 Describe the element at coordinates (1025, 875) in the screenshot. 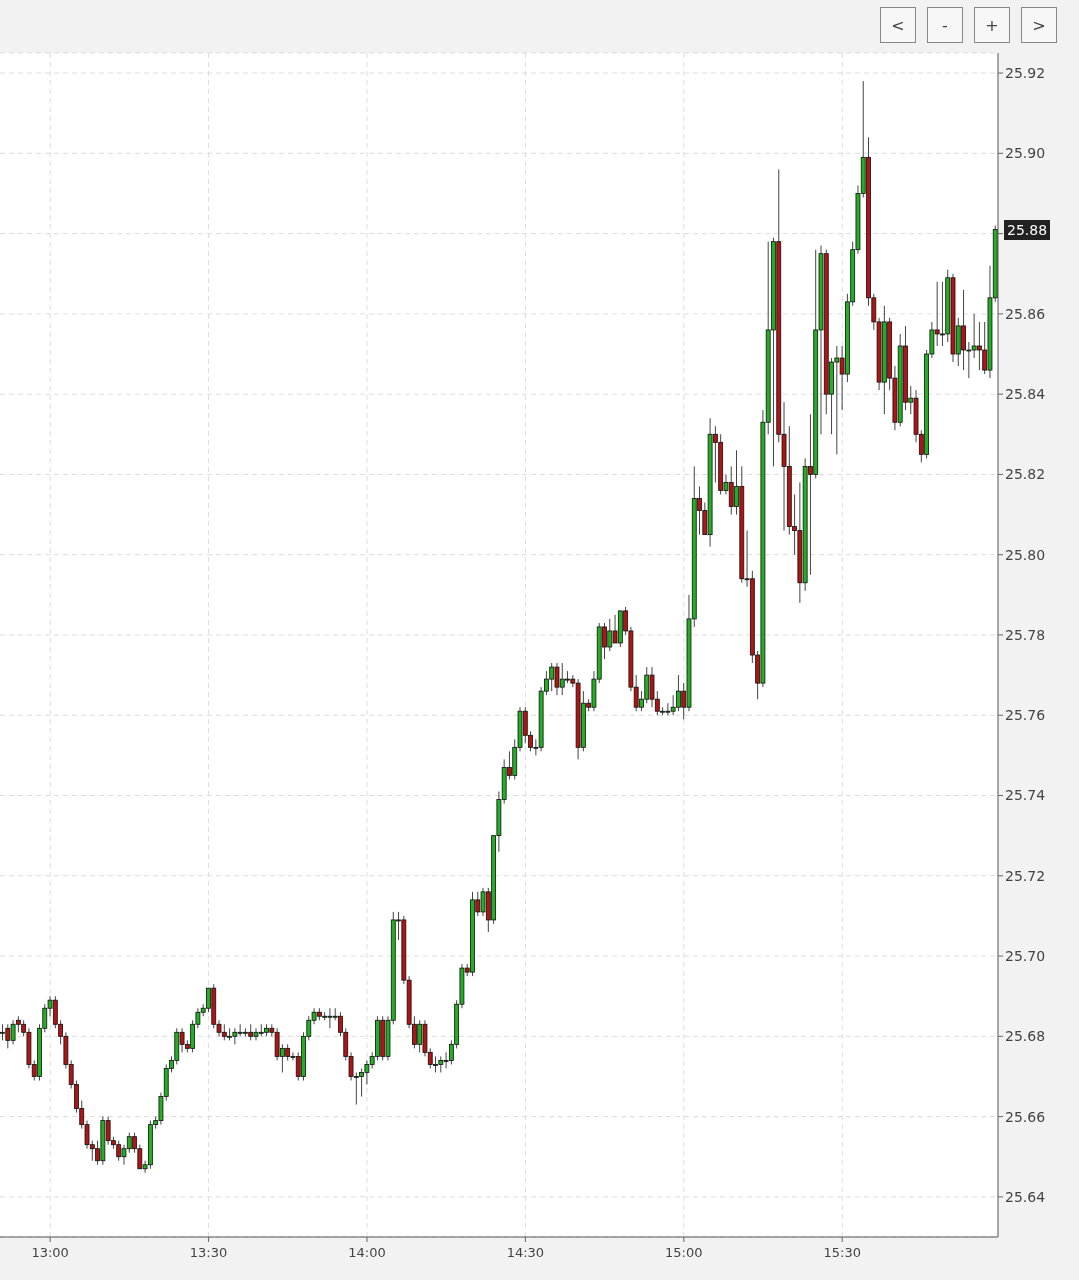

I see `y-tick-label: 25.72` at that location.